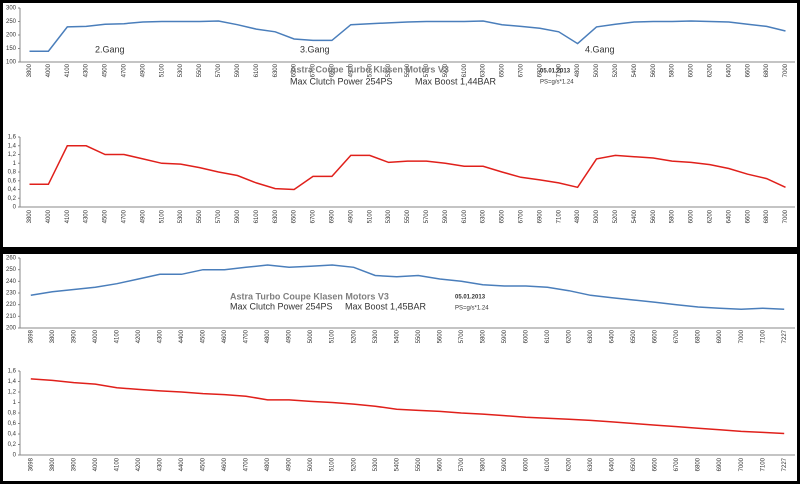  What do you see at coordinates (200, 70) in the screenshot?
I see `x-tick-label: 5500` at bounding box center [200, 70].